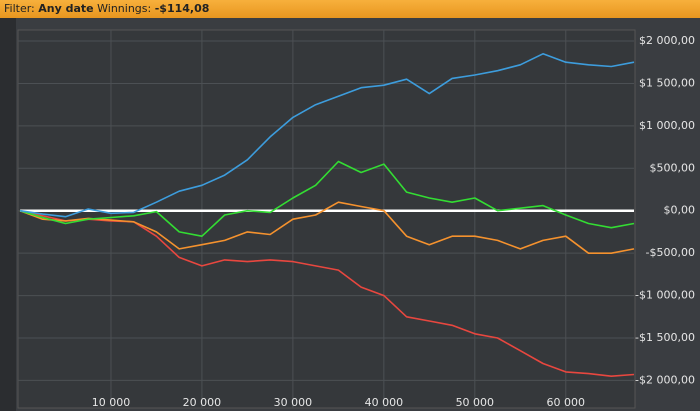 Image resolution: width=700 pixels, height=411 pixels. What do you see at coordinates (19, 8) in the screenshot?
I see `filter-label: Filter:` at bounding box center [19, 8].